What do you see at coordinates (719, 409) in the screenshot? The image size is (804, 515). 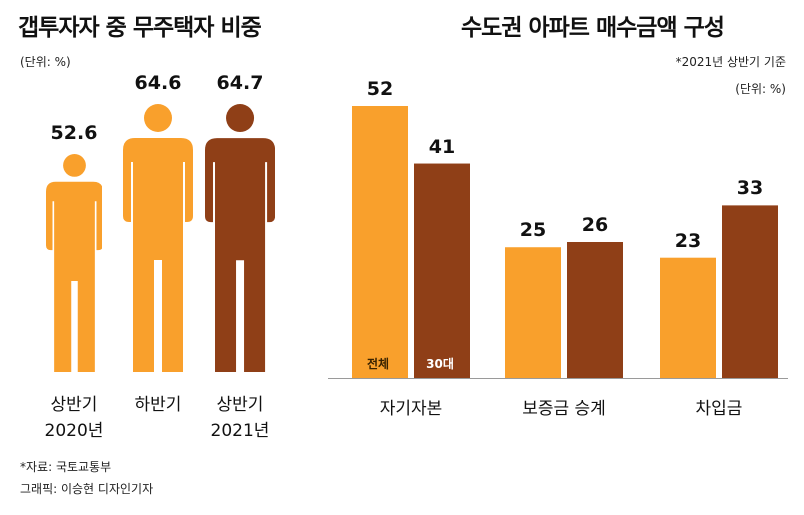 I see `right-category-label: 차입금` at bounding box center [719, 409].